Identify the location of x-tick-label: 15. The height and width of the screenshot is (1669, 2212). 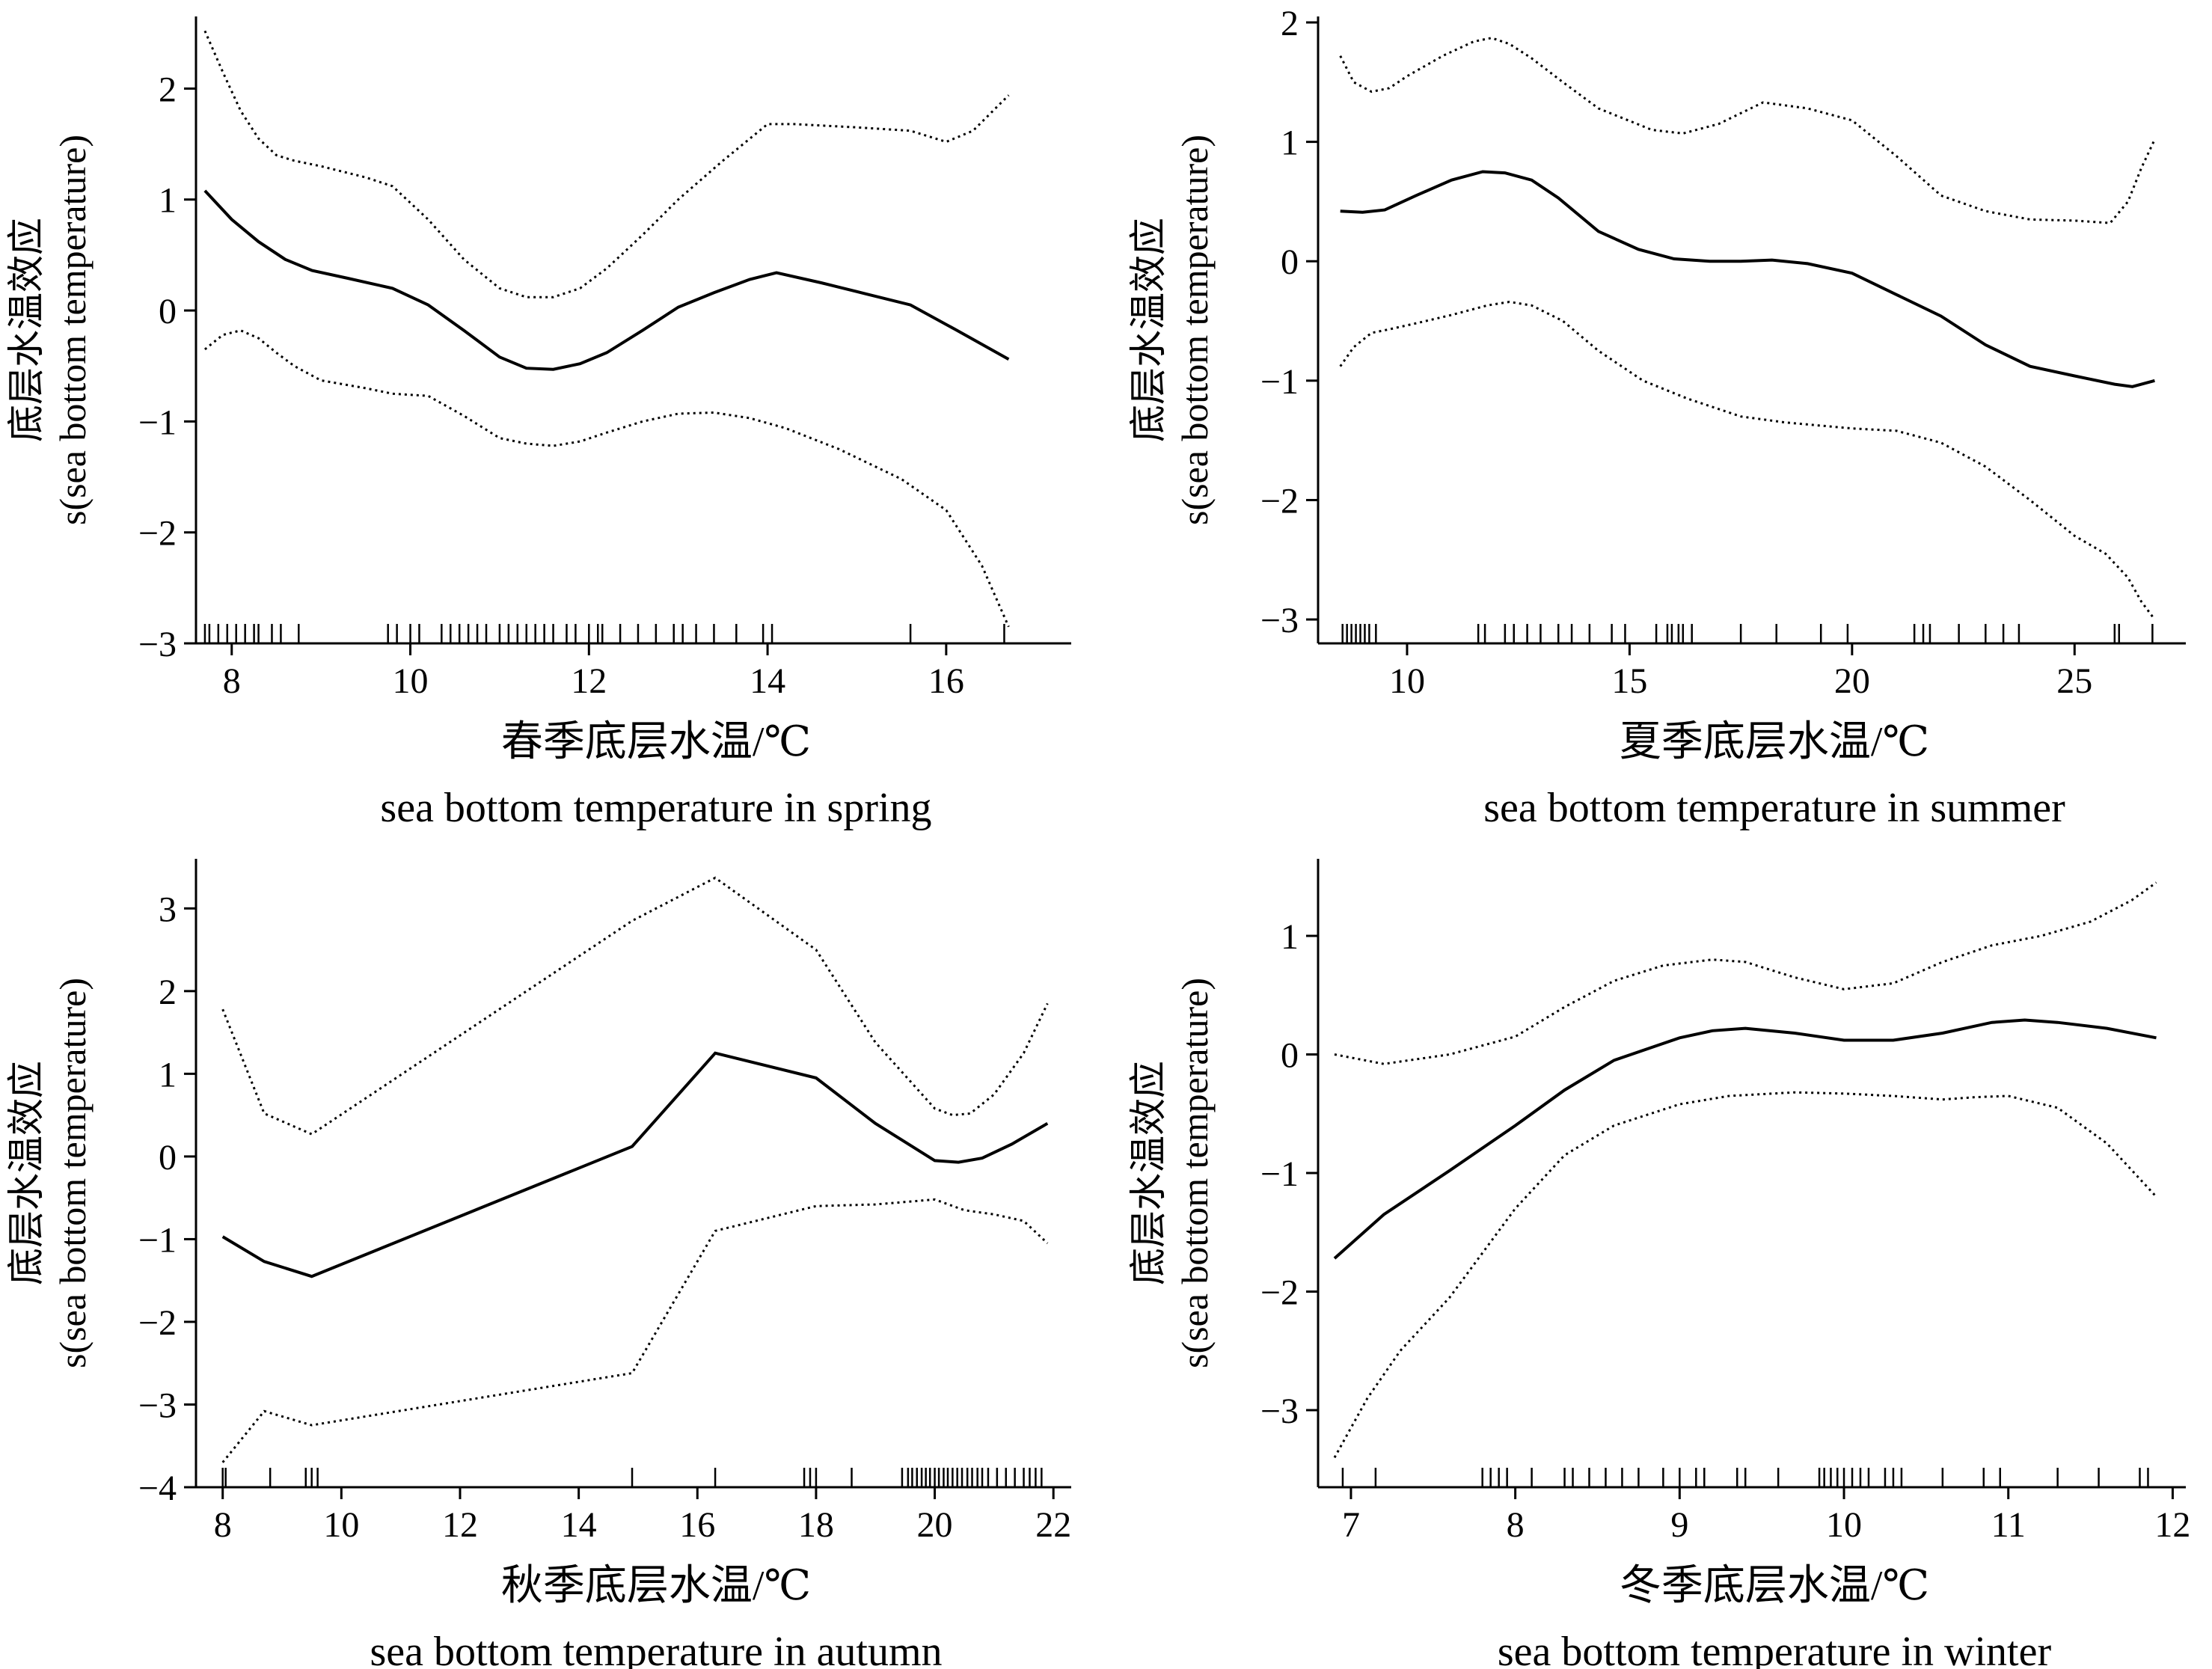
(1629, 681).